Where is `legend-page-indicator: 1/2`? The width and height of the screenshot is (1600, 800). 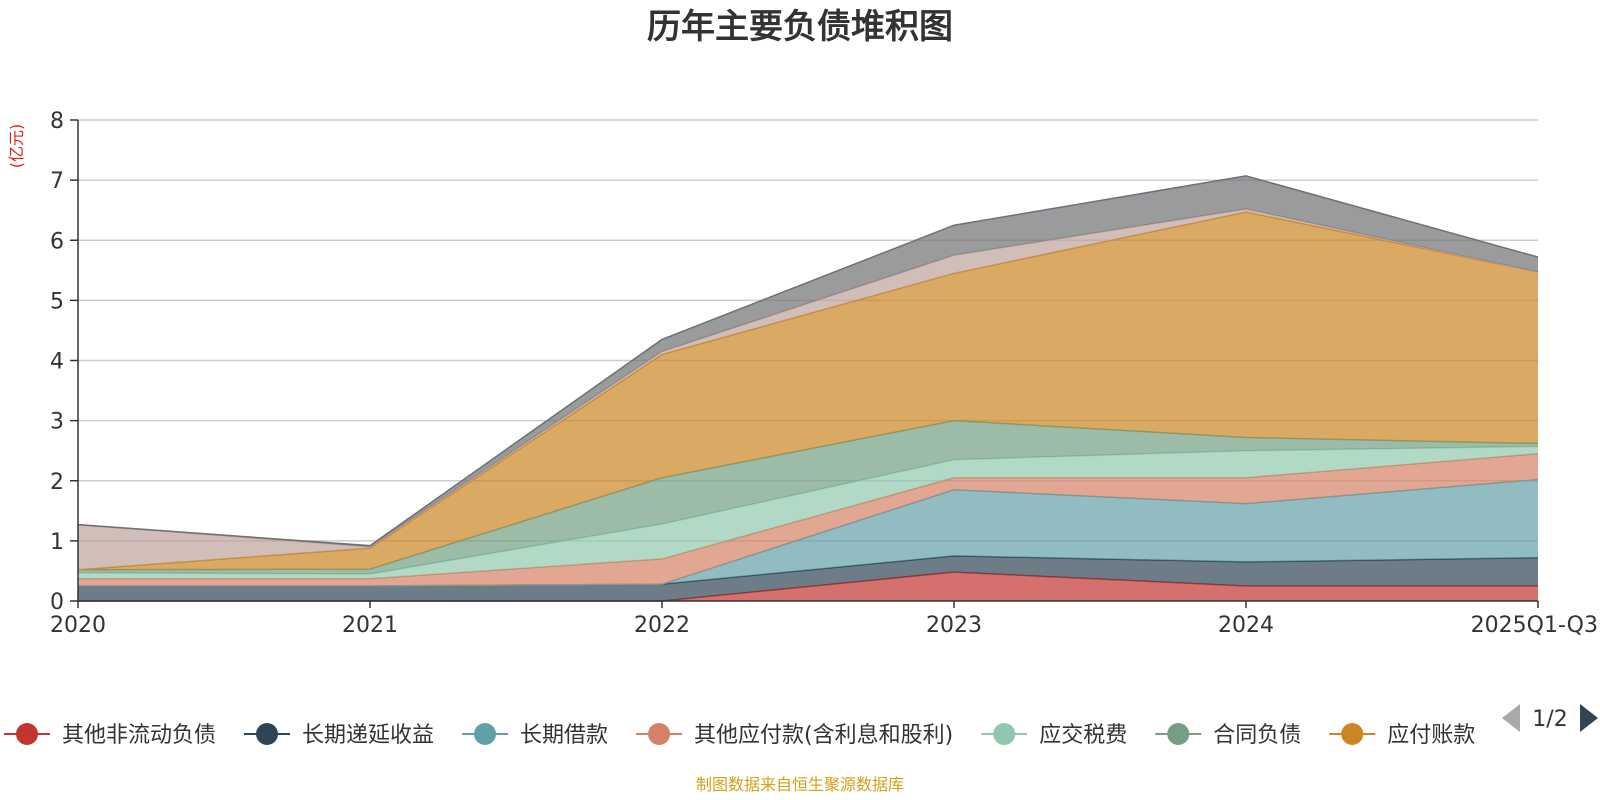
legend-page-indicator: 1/2 is located at coordinates (1549, 719).